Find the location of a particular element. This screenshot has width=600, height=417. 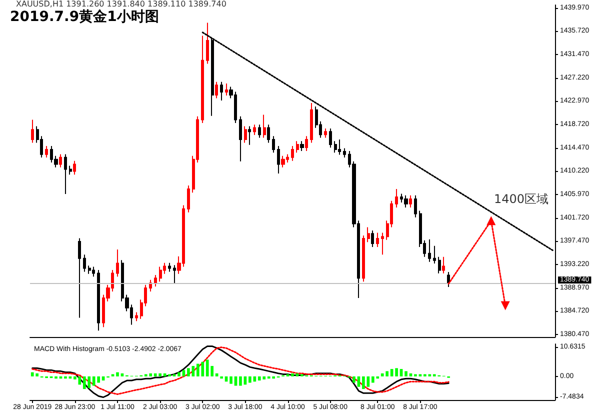

chart-title: 2019.7.9黄金1小时图 is located at coordinates (84, 17).